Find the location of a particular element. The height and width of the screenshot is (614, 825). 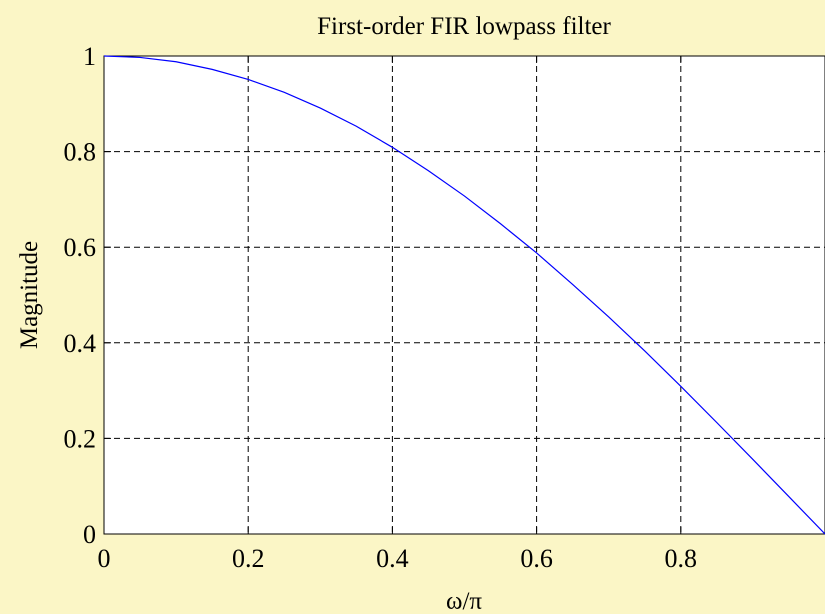

y-tick-label: 0.2 is located at coordinates (80, 438).